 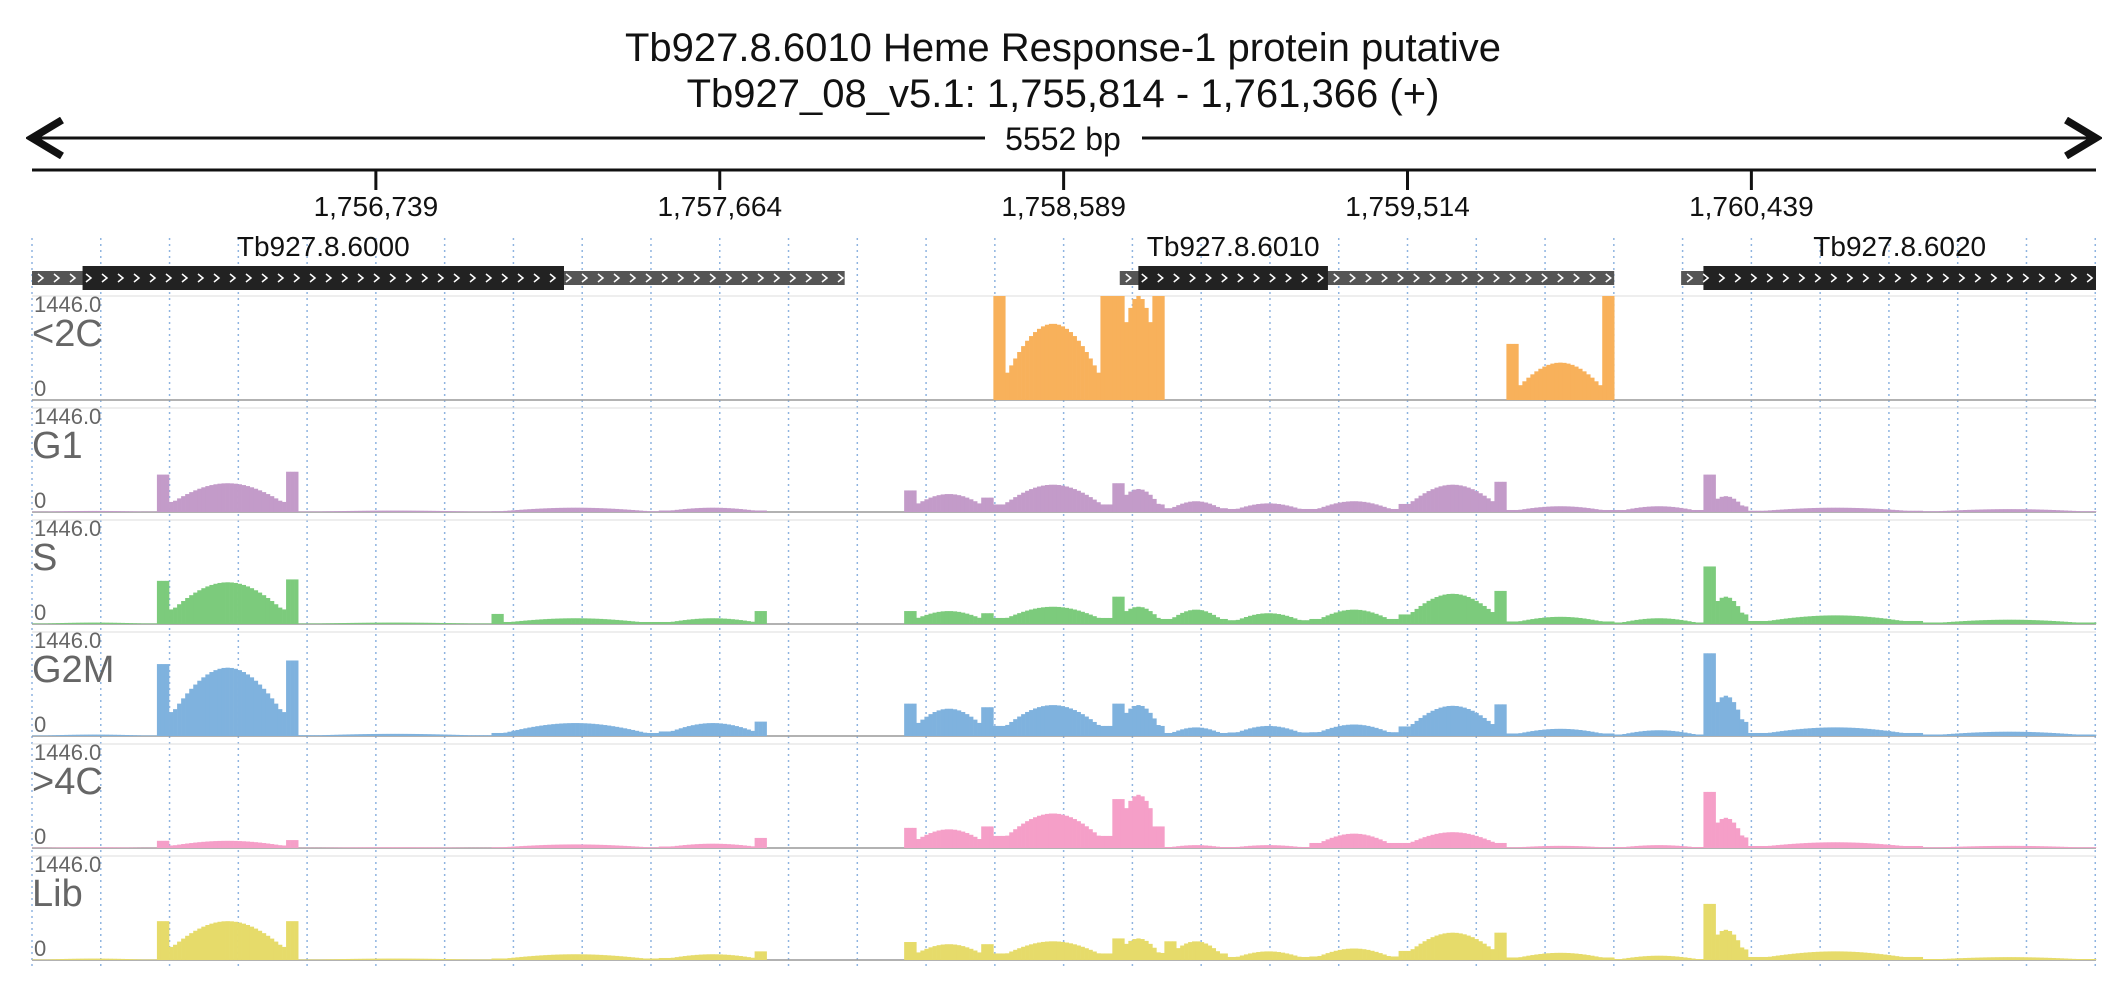 What do you see at coordinates (1063, 206) in the screenshot?
I see `ruler-tick-label: 1,758,589` at bounding box center [1063, 206].